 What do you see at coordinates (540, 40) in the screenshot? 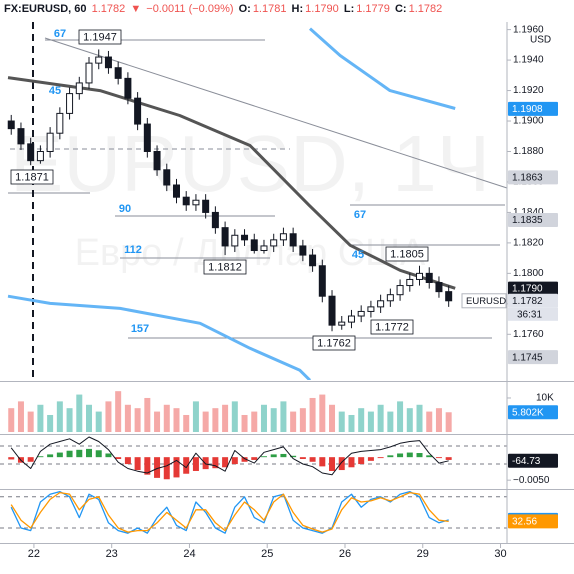
I see `axis-unit: USD` at bounding box center [540, 40].